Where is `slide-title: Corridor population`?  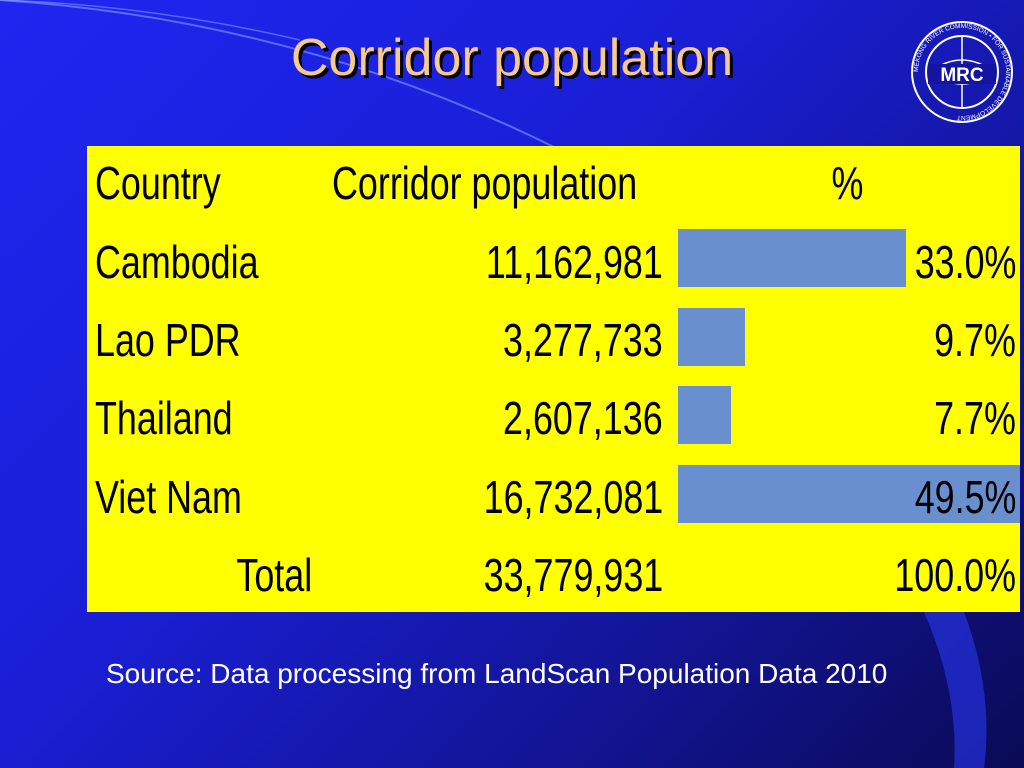 slide-title: Corridor population is located at coordinates (512, 58).